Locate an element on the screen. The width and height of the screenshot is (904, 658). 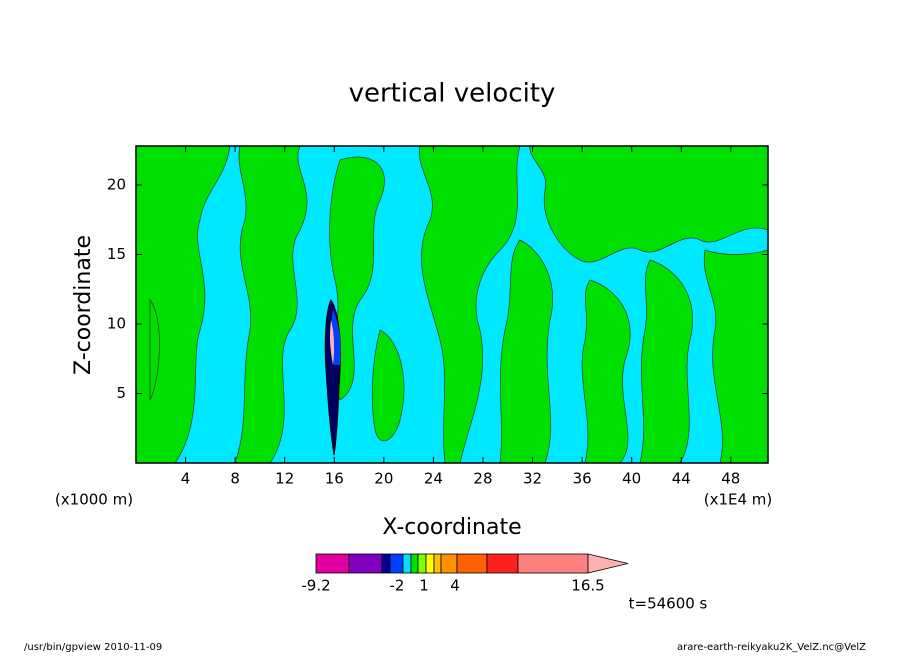
colorbar-label: -2 is located at coordinates (397, 586).